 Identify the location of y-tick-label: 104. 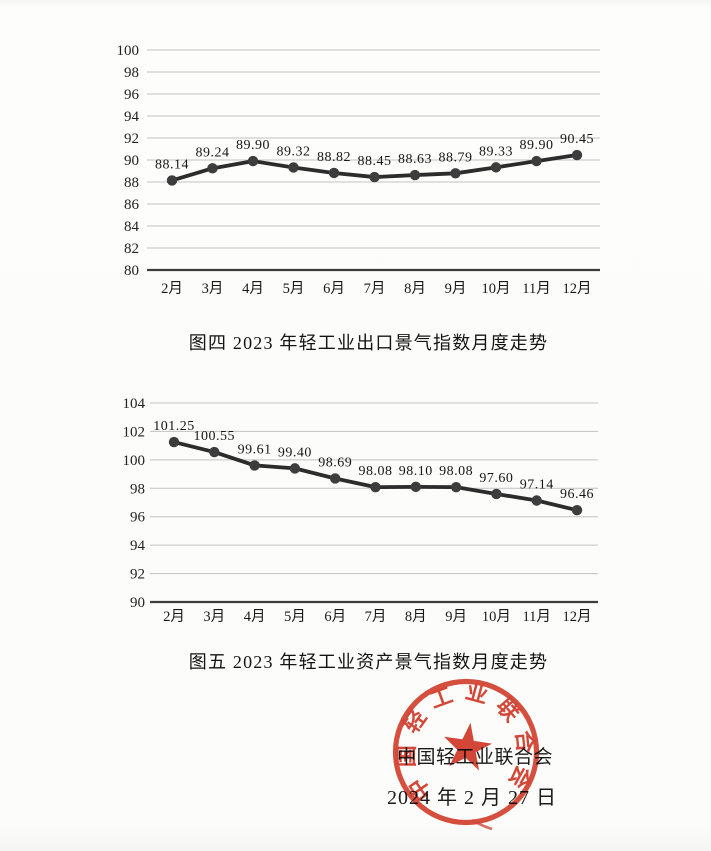
(134, 404).